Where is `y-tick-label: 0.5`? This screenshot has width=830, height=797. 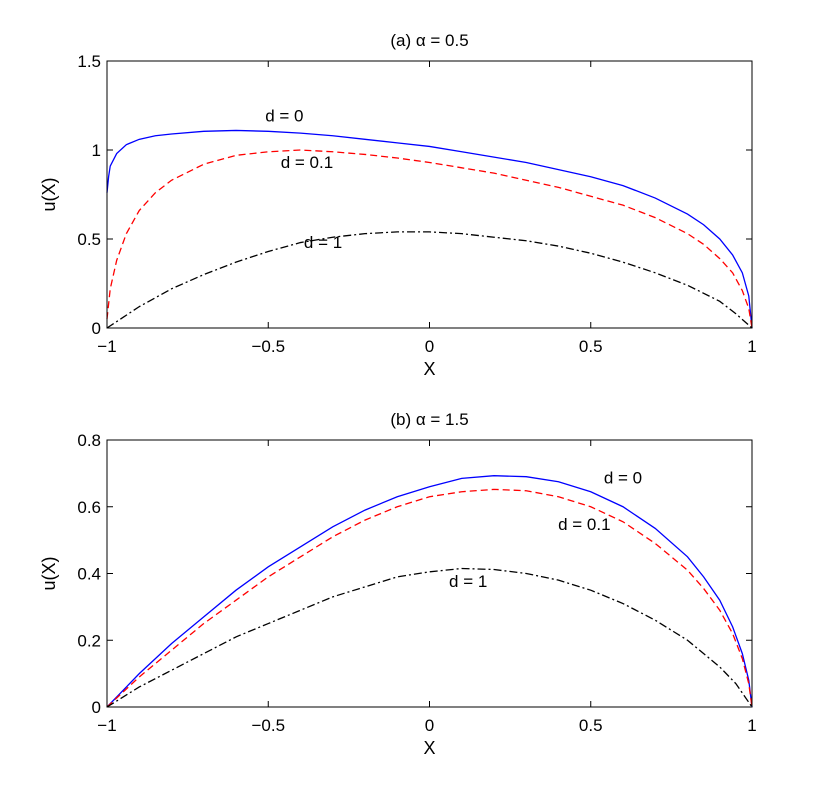 y-tick-label: 0.5 is located at coordinates (89, 239).